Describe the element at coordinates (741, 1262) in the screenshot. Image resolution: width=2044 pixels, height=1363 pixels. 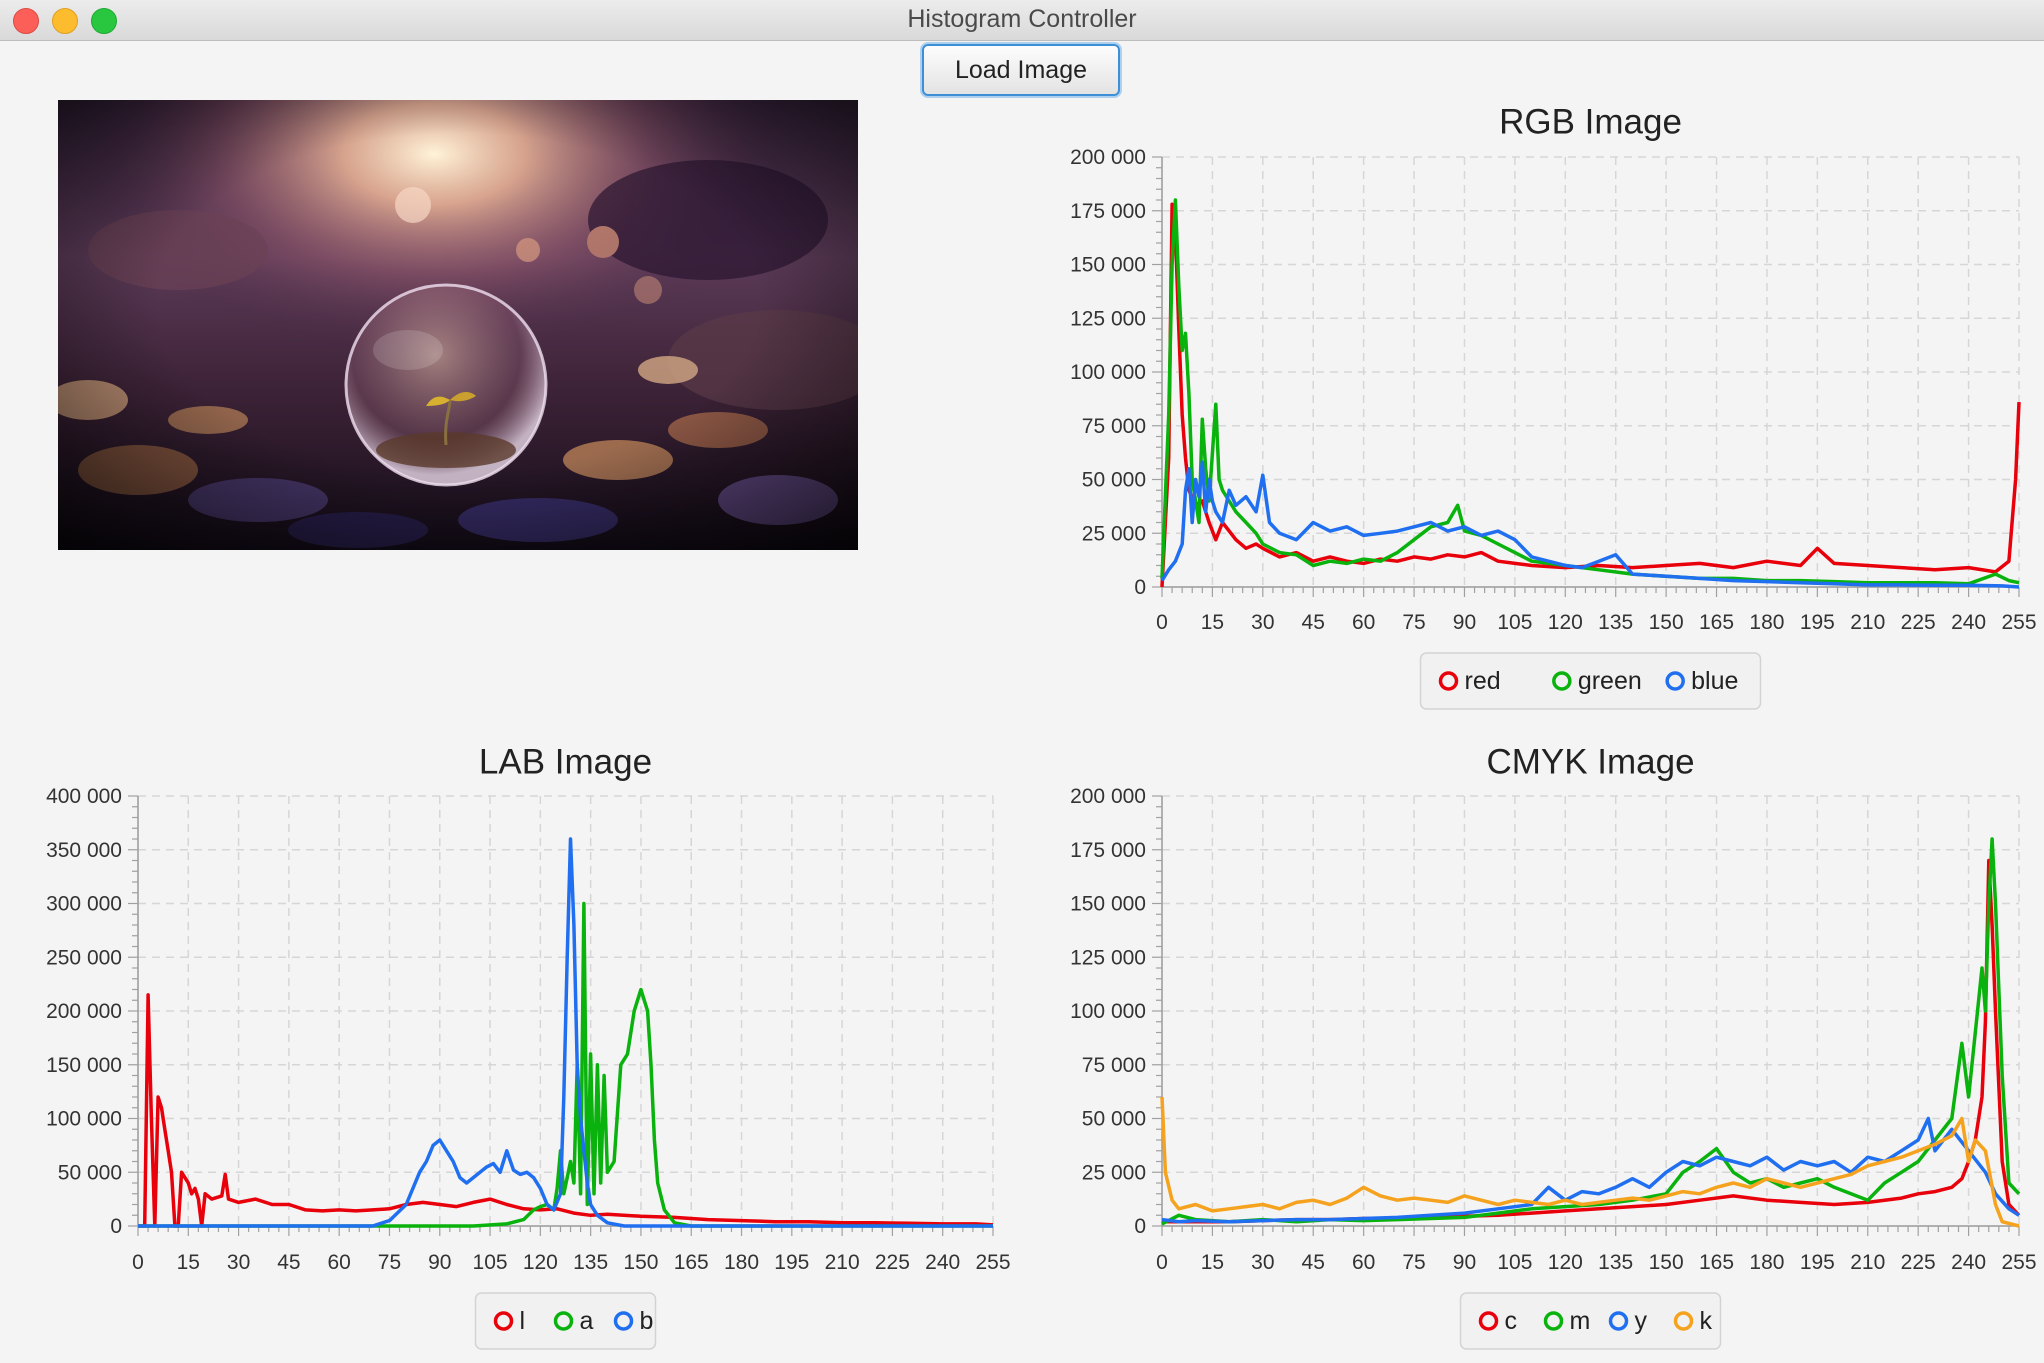
I see `lab-x-tick-label: 180` at that location.